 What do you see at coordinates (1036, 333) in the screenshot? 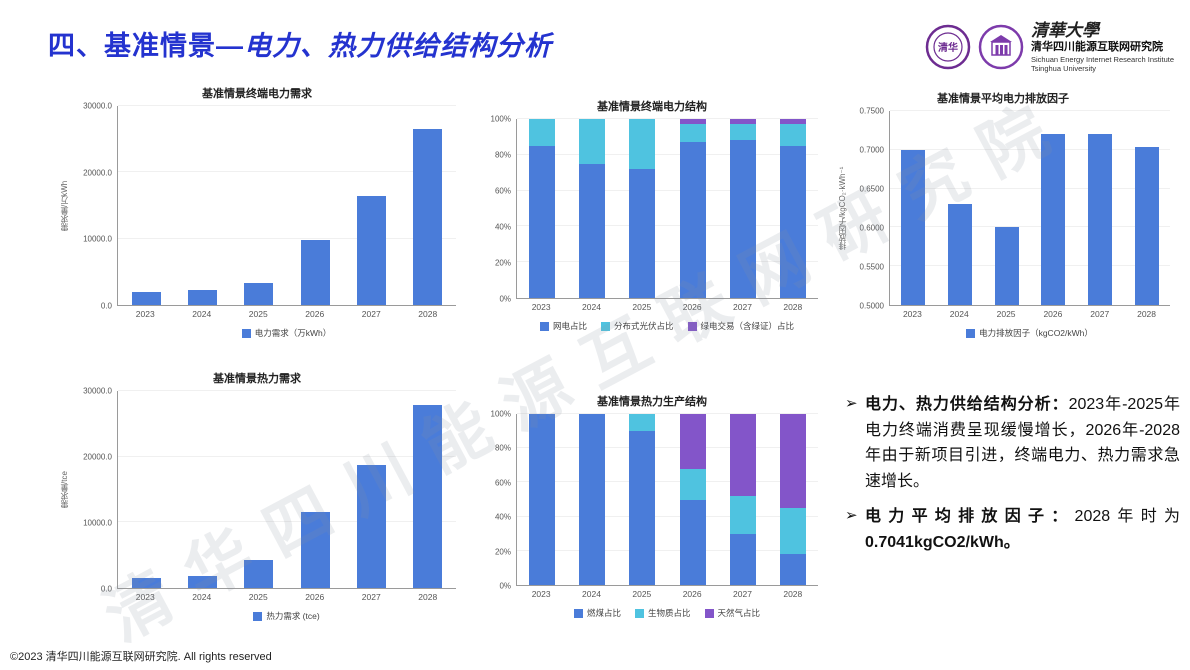
I see `legend-label: 电力排放因子（kgCO2/kWh）` at bounding box center [1036, 333].